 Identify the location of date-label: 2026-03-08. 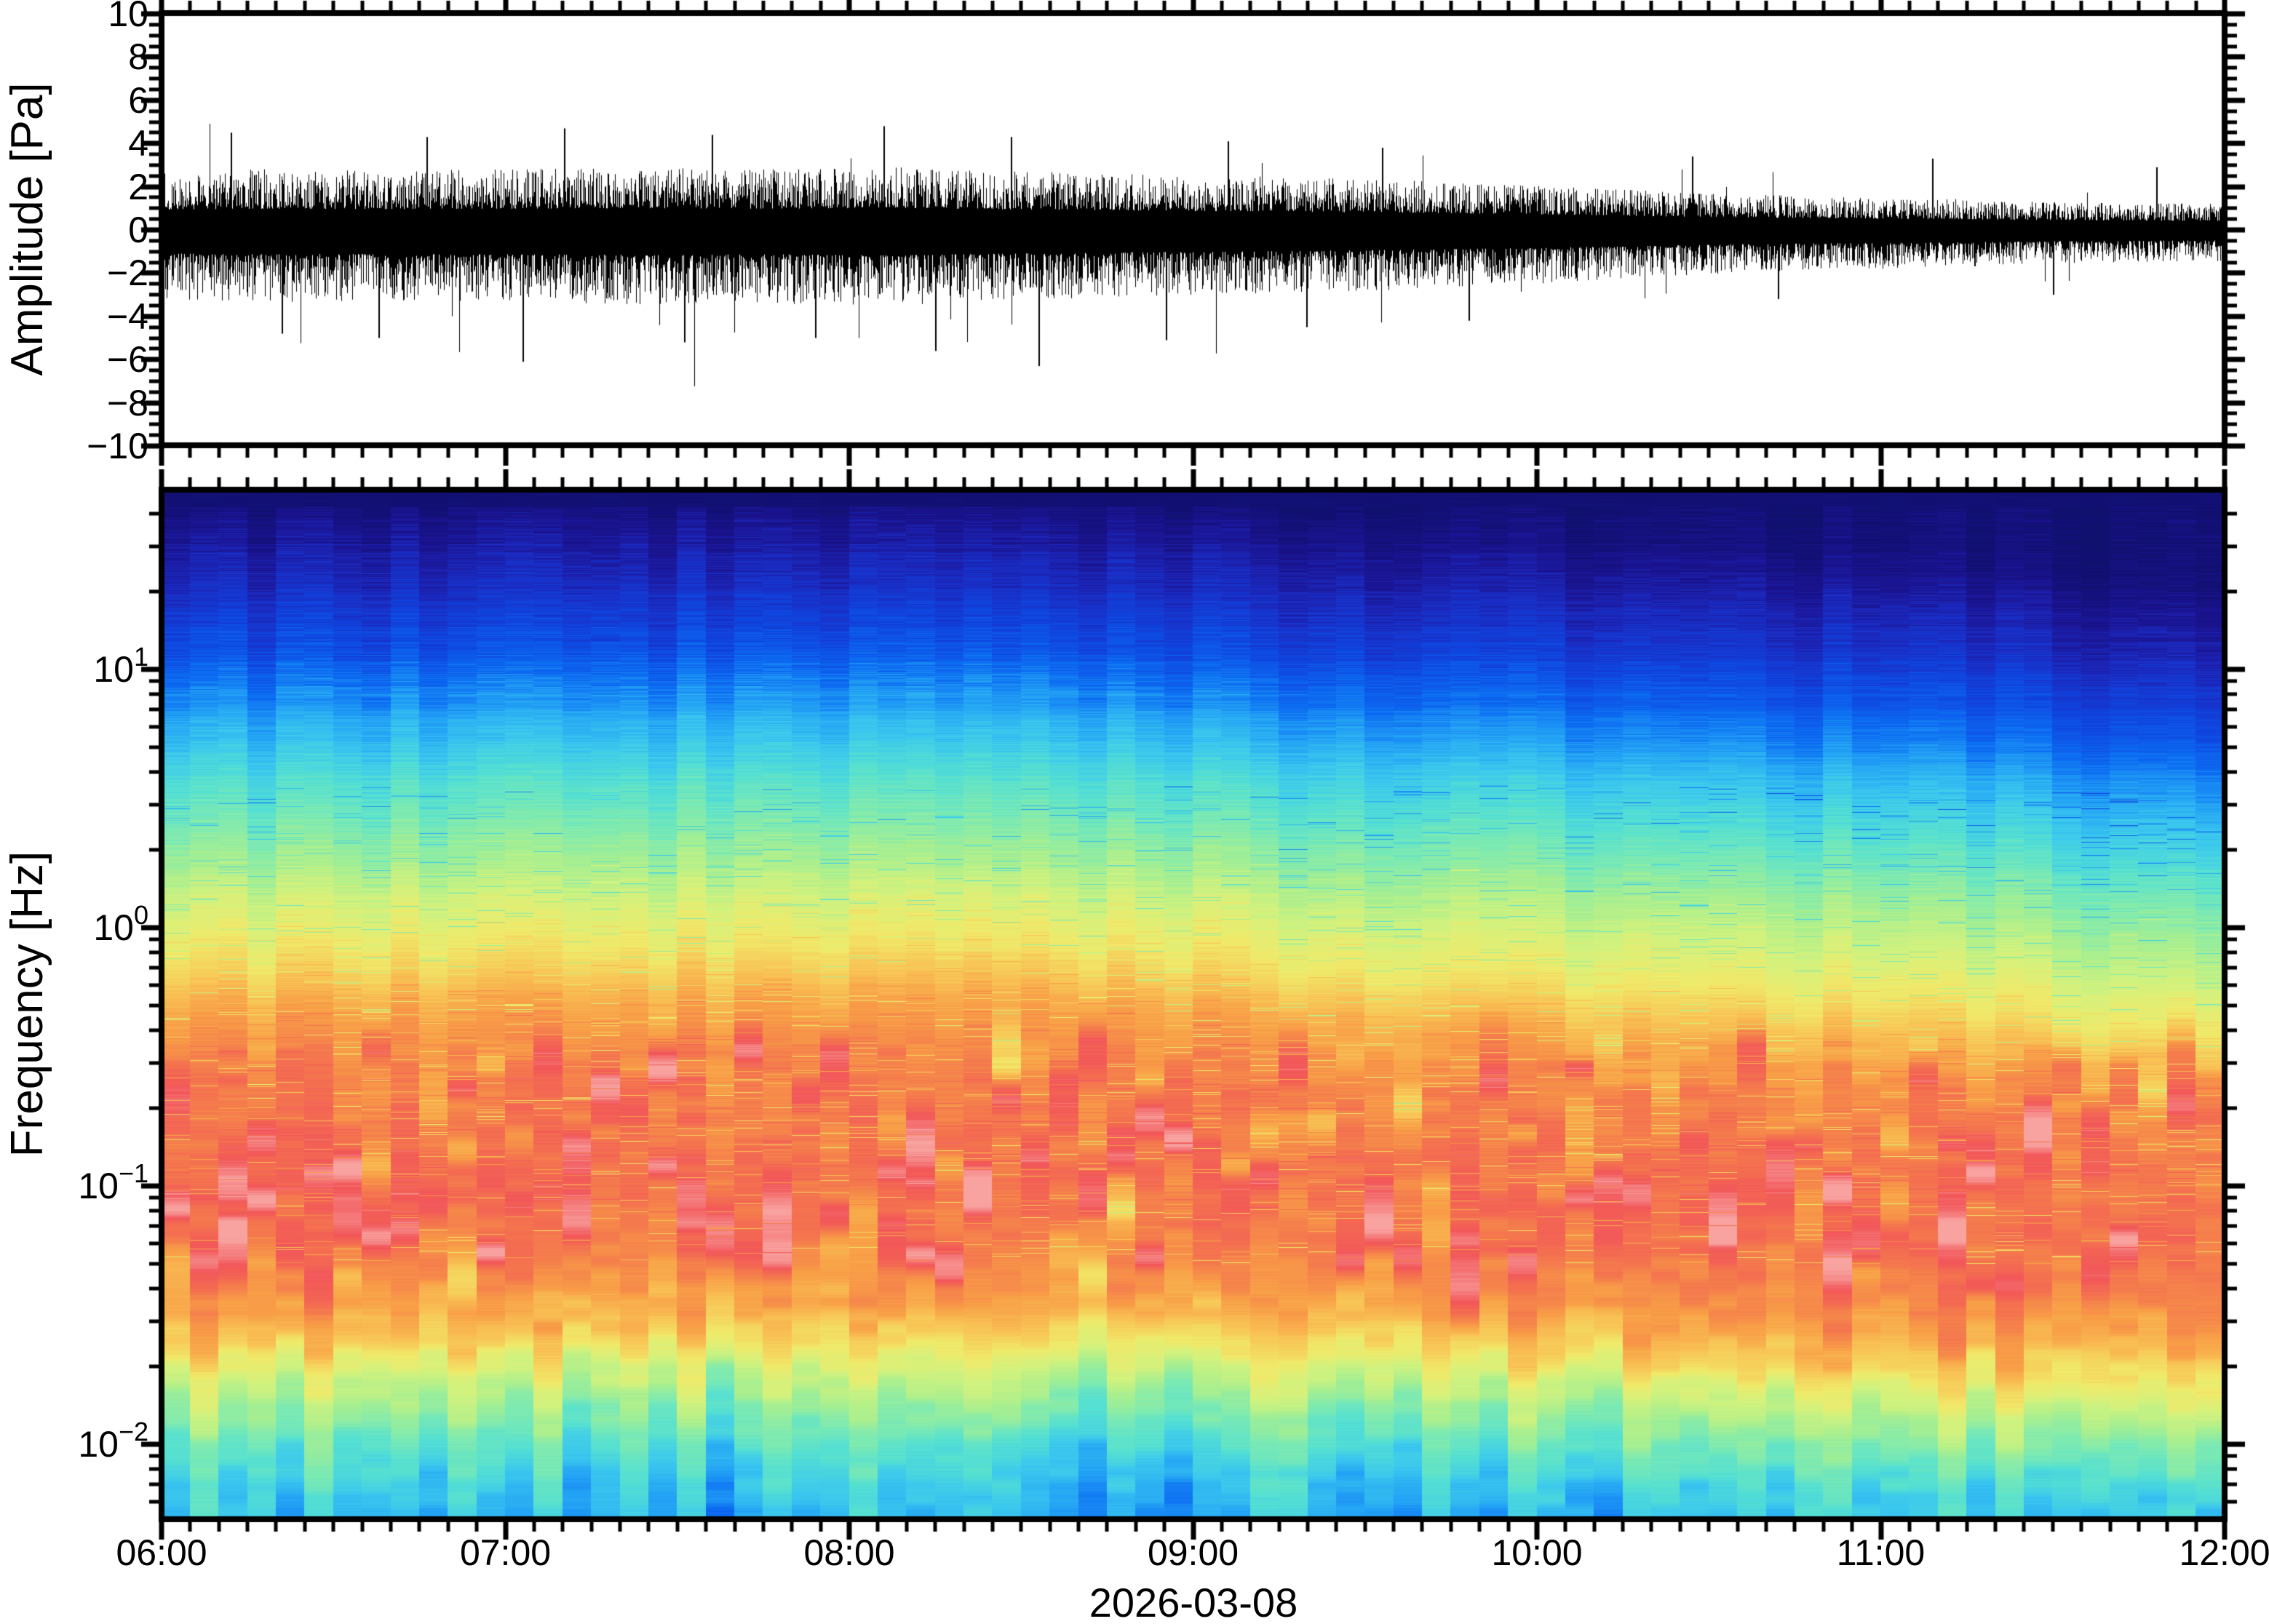
(1193, 1602).